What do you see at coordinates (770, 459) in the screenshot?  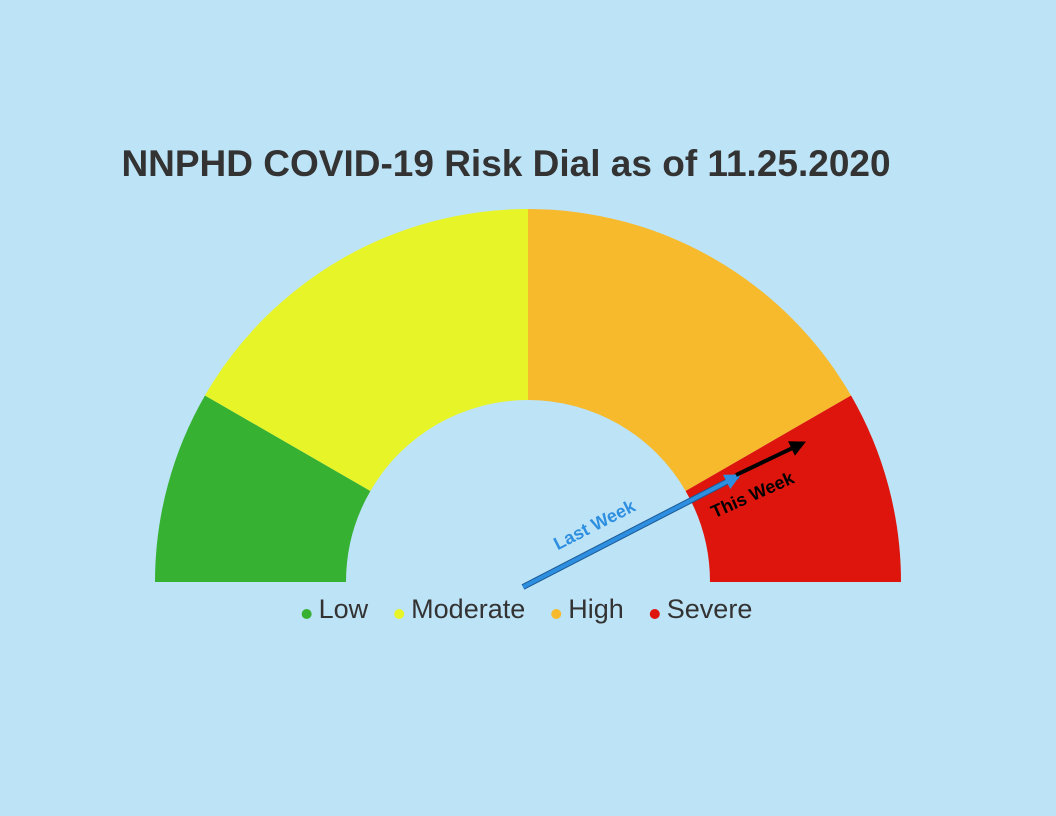 I see `this-week-arrow` at bounding box center [770, 459].